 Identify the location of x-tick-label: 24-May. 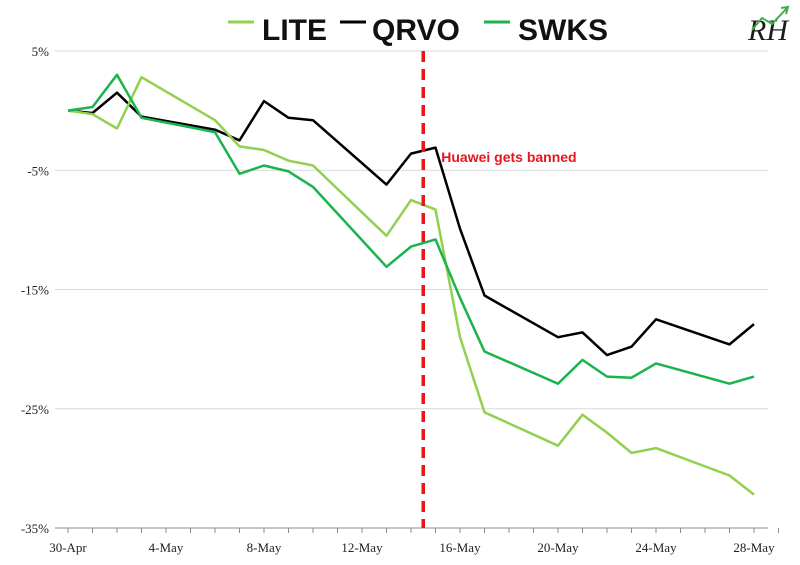
(656, 547).